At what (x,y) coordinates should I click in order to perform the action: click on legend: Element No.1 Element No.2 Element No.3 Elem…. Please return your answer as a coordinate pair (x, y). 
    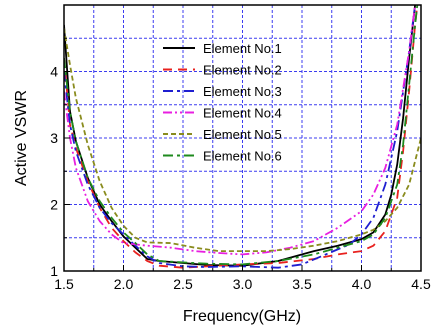
    Looking at the image, I should click on (222, 102).